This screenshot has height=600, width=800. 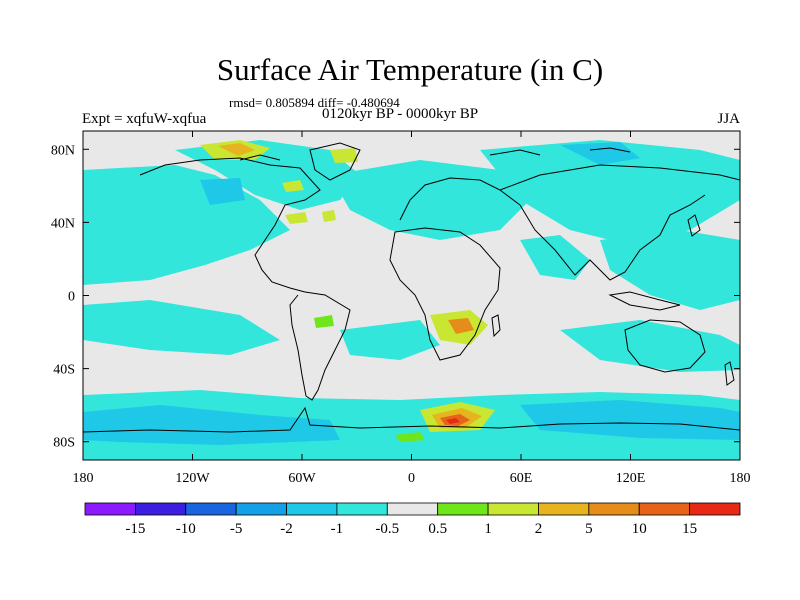 What do you see at coordinates (337, 529) in the screenshot?
I see `colorbar-label: -1` at bounding box center [337, 529].